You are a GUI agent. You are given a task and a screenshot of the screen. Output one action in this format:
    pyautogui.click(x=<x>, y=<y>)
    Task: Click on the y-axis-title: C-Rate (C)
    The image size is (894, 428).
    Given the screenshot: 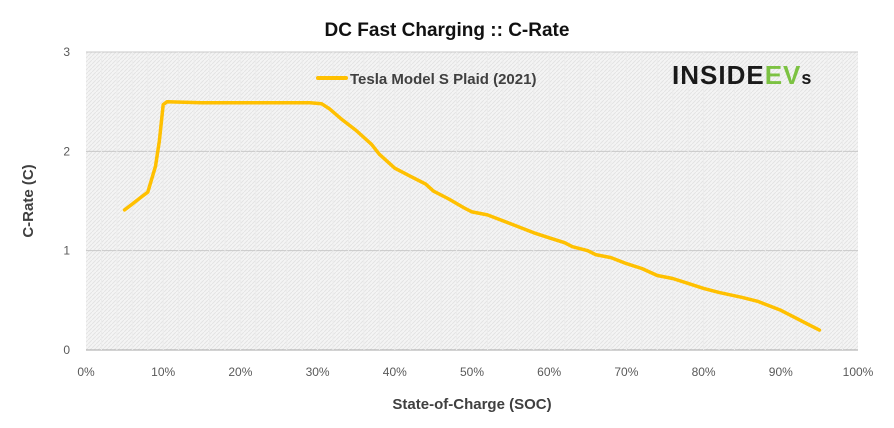 What is the action you would take?
    pyautogui.click(x=28, y=200)
    